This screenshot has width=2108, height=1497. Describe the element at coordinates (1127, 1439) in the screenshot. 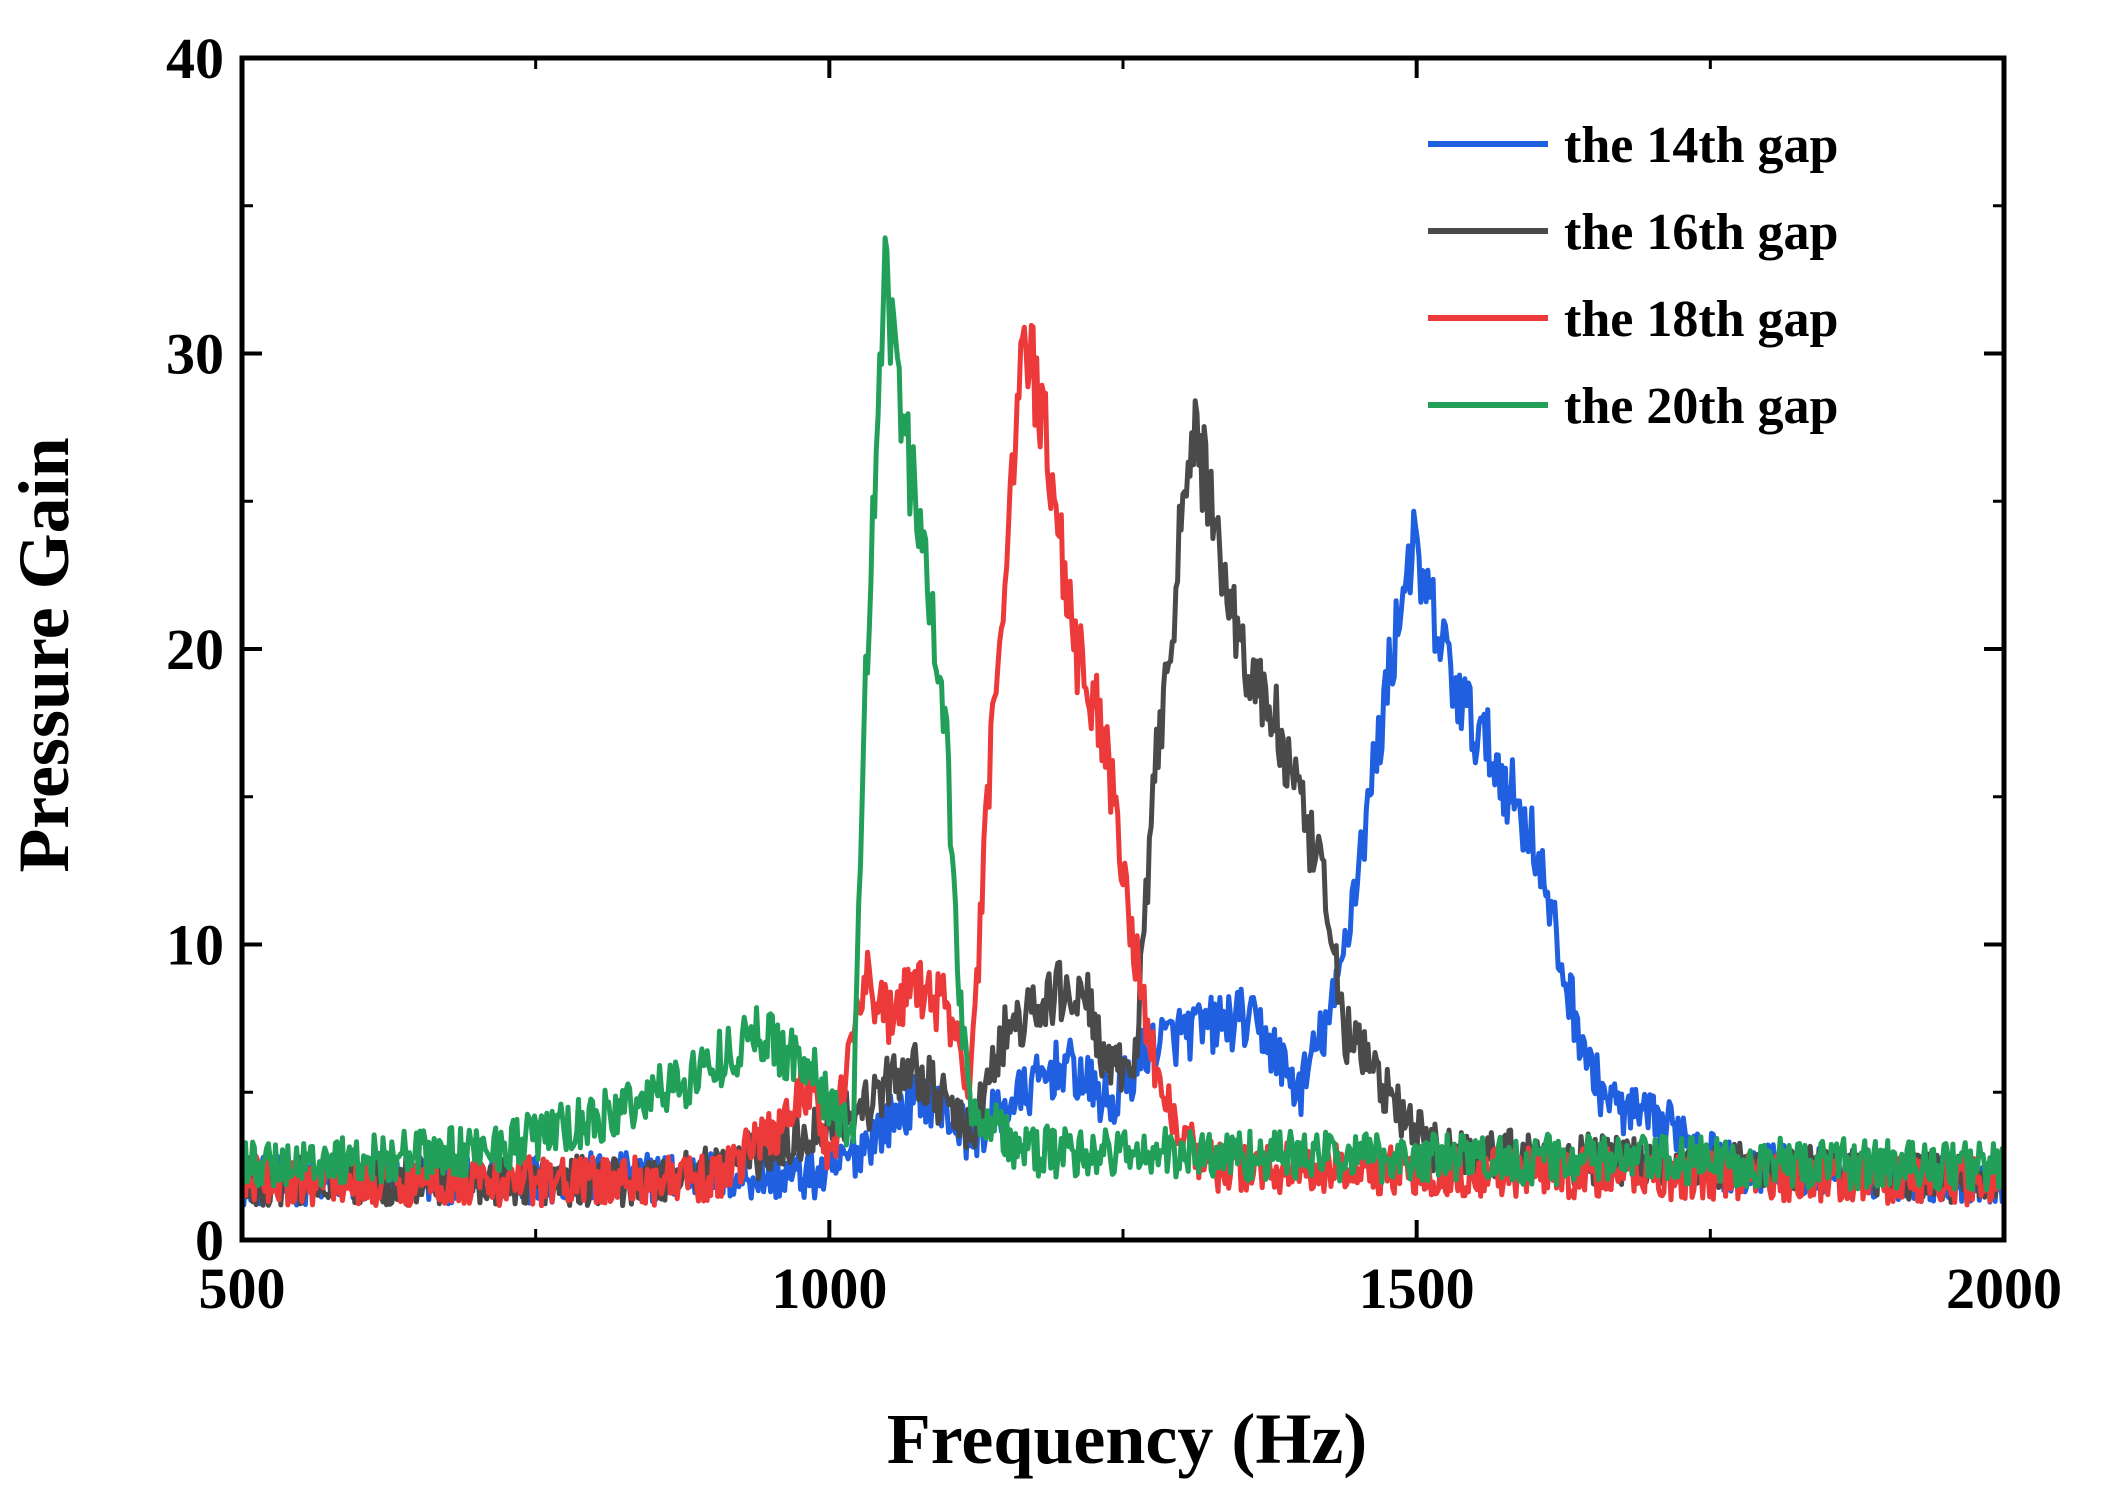

I see `x-axis-title: Frequency (Hz)` at that location.